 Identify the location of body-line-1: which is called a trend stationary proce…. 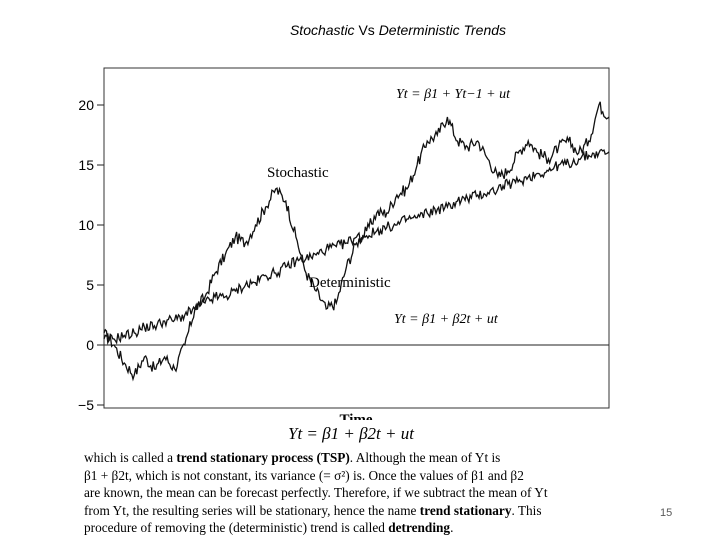
(361, 458).